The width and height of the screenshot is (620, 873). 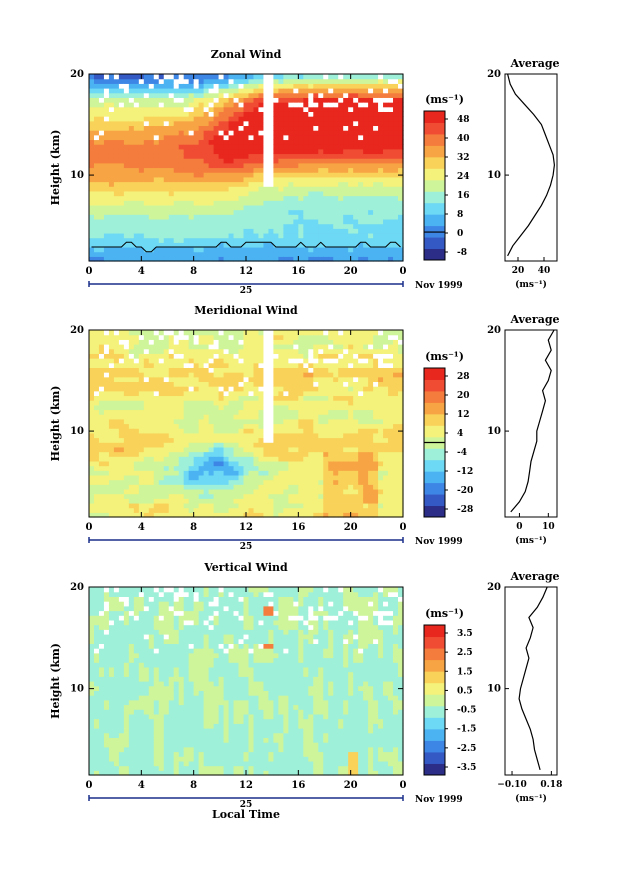 What do you see at coordinates (246, 424) in the screenshot?
I see `heatmap-field` at bounding box center [246, 424].